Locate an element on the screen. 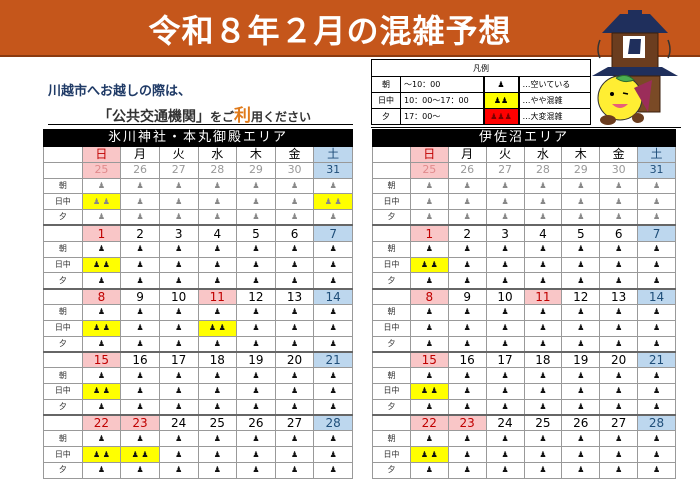 This screenshot has height=485, width=700. date-cell: 24 is located at coordinates (505, 423).